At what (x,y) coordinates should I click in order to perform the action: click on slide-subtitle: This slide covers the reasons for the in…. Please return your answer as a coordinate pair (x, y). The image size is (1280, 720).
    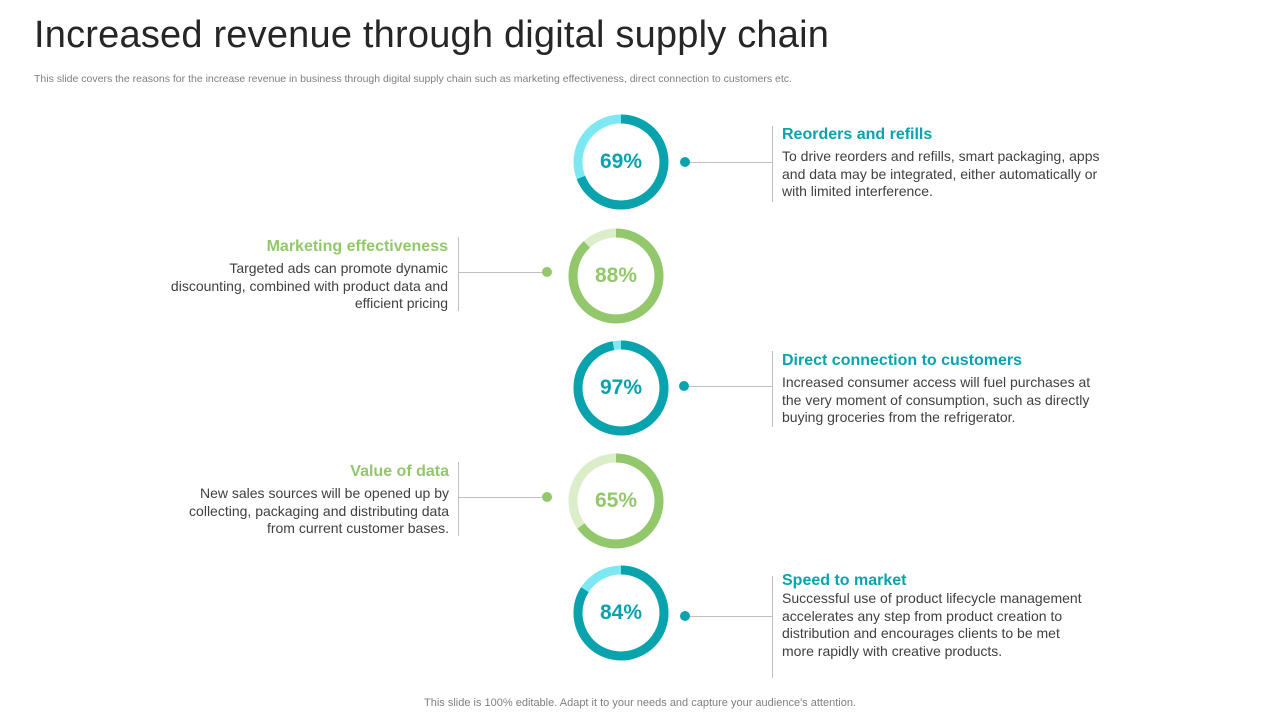
    Looking at the image, I should click on (413, 79).